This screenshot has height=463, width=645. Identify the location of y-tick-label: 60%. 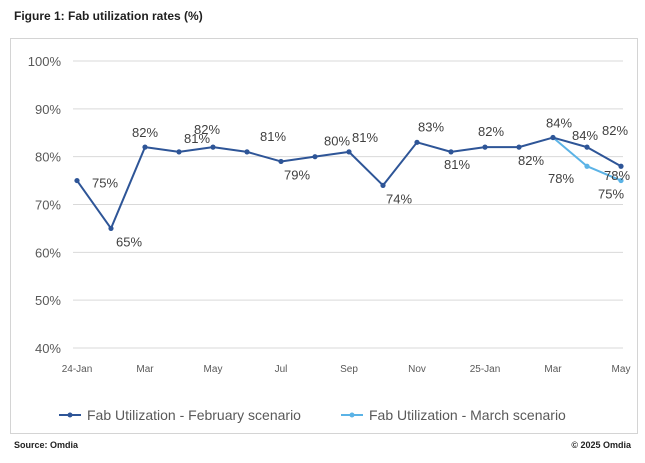
(48, 252).